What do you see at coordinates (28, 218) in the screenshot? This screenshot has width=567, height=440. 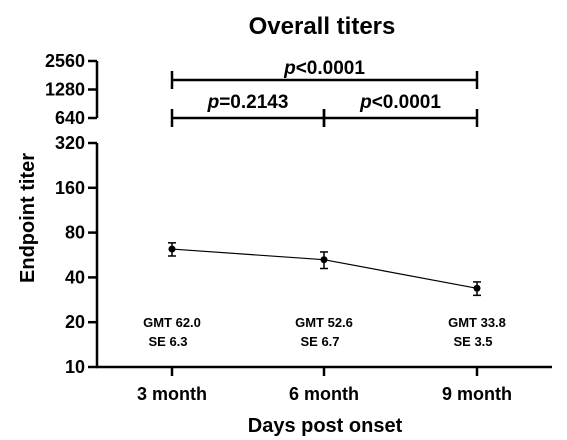 I see `y-axis-label: Endpoint titer` at bounding box center [28, 218].